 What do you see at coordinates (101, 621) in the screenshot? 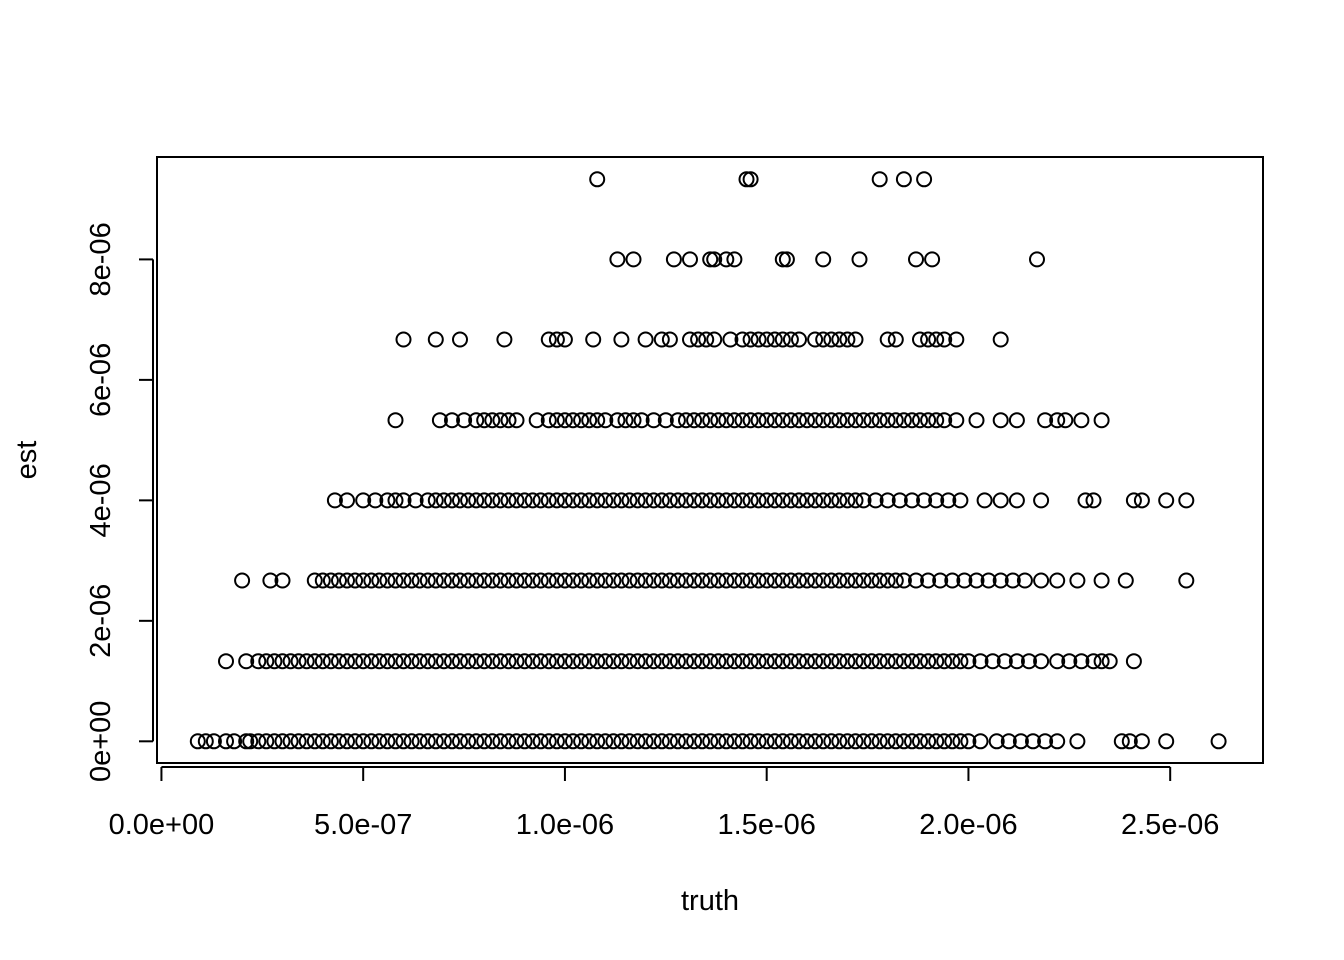
I see `y-tick-label: 2e-06` at bounding box center [101, 621].